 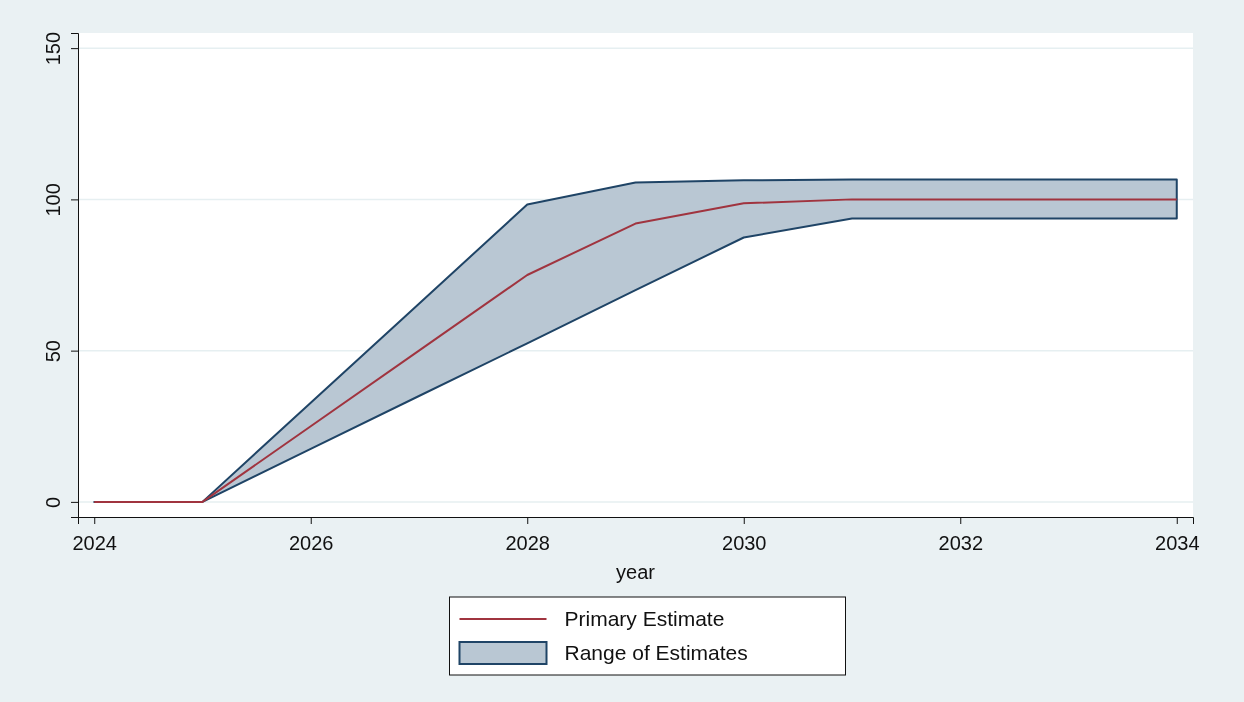 What do you see at coordinates (53, 200) in the screenshot?
I see `y-tick-label: 100` at bounding box center [53, 200].